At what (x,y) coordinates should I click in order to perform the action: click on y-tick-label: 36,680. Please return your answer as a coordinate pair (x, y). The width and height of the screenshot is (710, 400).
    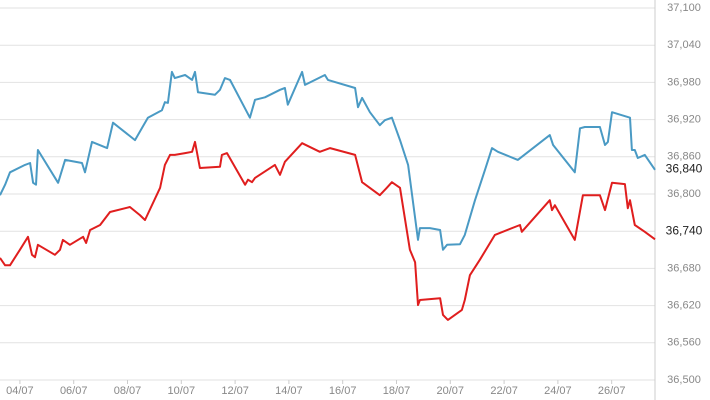
    Looking at the image, I should click on (684, 268).